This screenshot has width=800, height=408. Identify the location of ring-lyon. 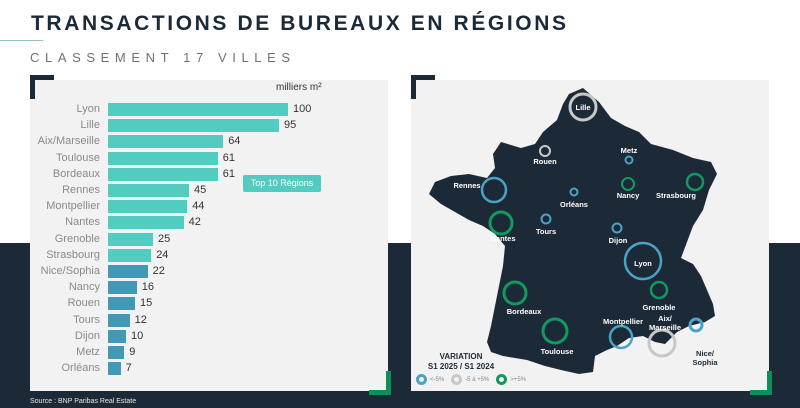
(643, 261).